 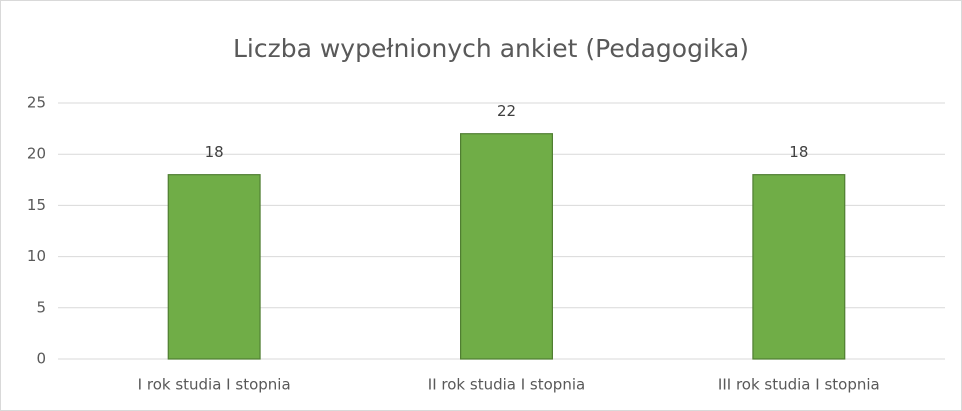 I want to click on y-tick-label: 5, so click(x=41, y=307).